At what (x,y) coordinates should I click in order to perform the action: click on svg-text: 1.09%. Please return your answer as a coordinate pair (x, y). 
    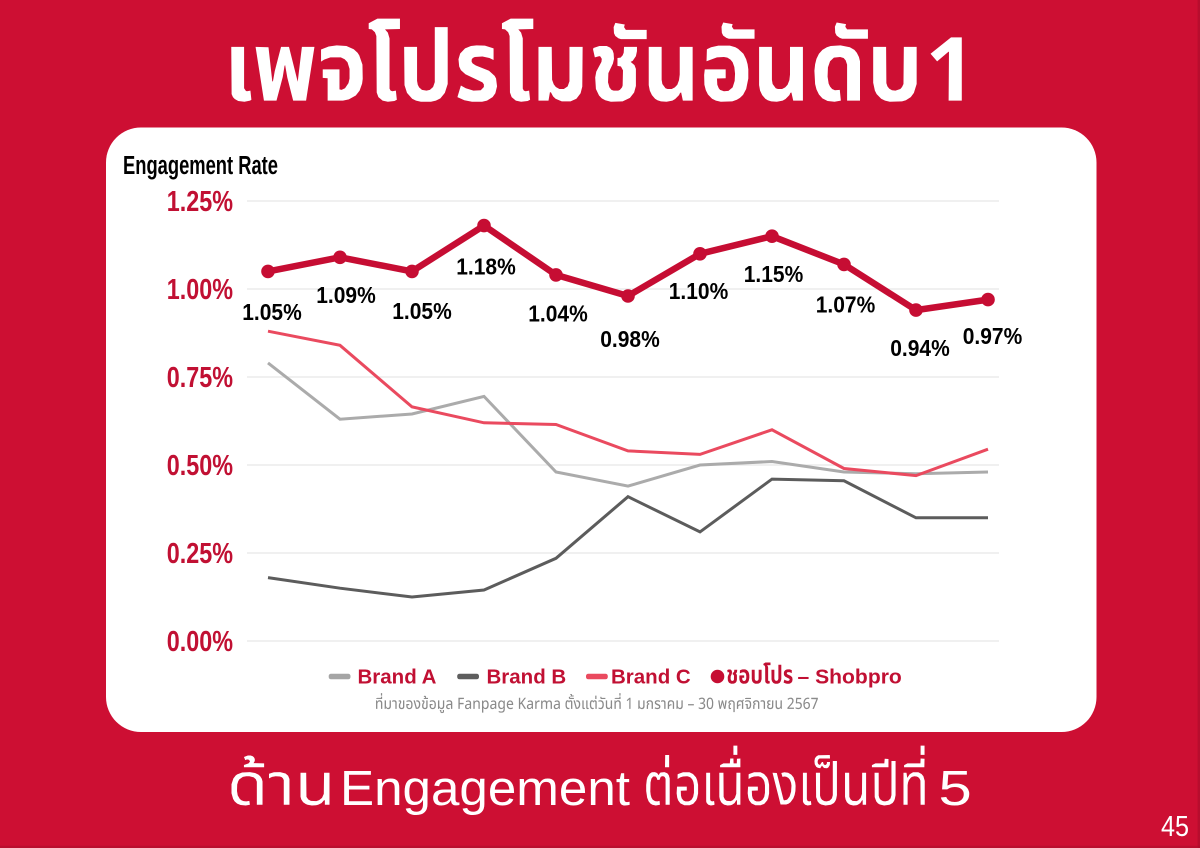
    Looking at the image, I should click on (346, 295).